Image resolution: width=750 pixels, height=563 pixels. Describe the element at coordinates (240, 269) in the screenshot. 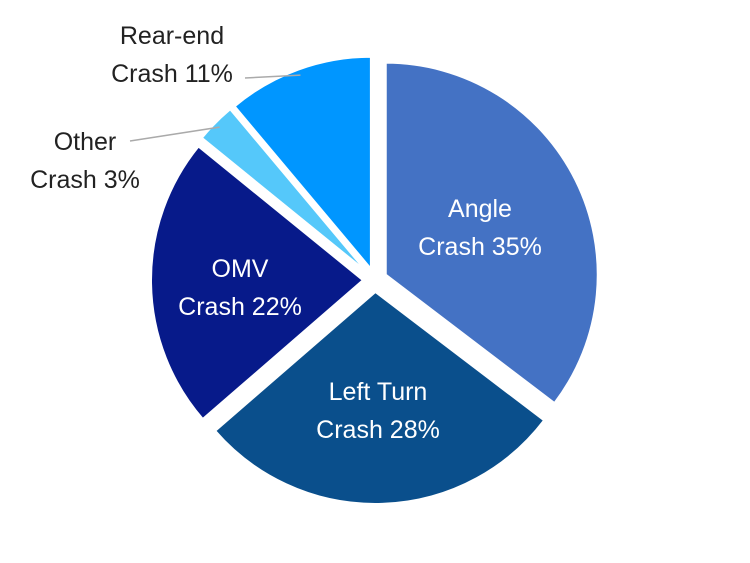

I see `slice-label-line: OMV` at that location.